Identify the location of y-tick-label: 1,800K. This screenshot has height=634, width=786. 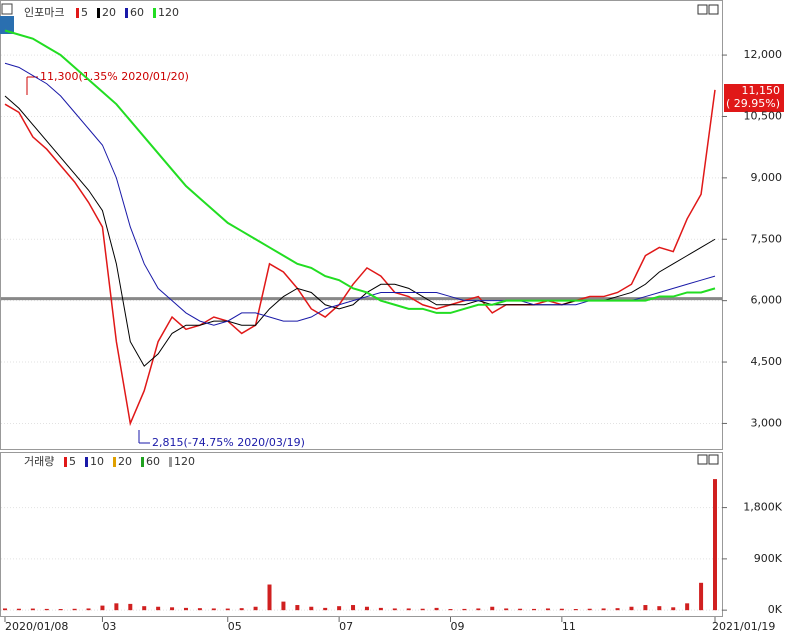
(762, 507).